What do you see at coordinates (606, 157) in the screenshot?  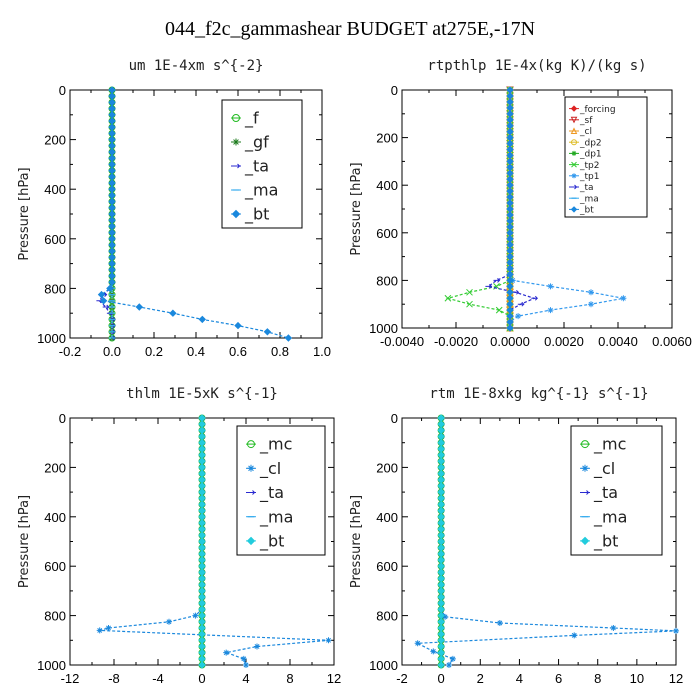 I see `legend-box` at bounding box center [606, 157].